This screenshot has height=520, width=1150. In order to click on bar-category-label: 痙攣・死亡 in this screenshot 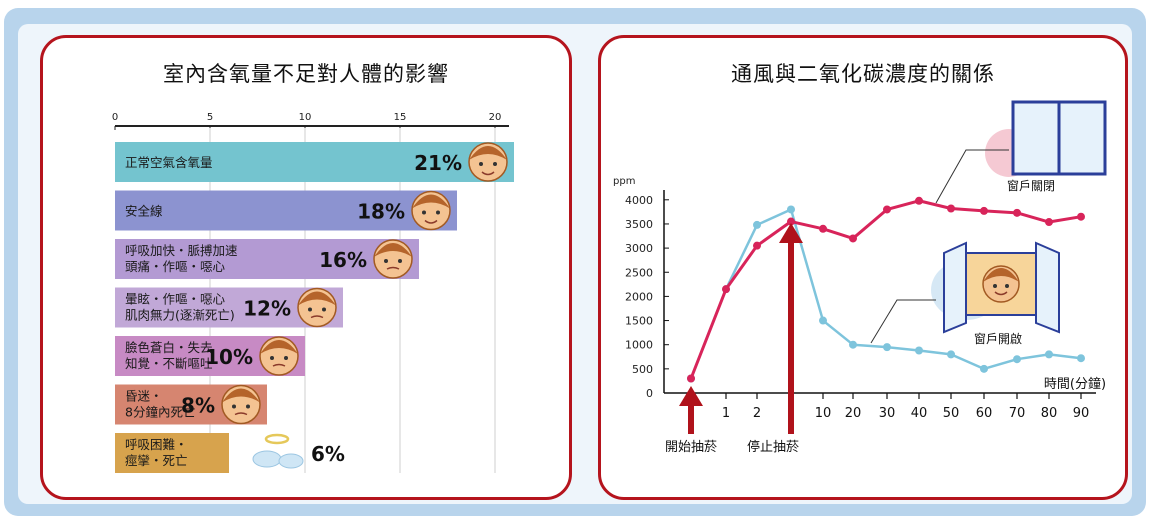, I will do `click(156, 460)`.